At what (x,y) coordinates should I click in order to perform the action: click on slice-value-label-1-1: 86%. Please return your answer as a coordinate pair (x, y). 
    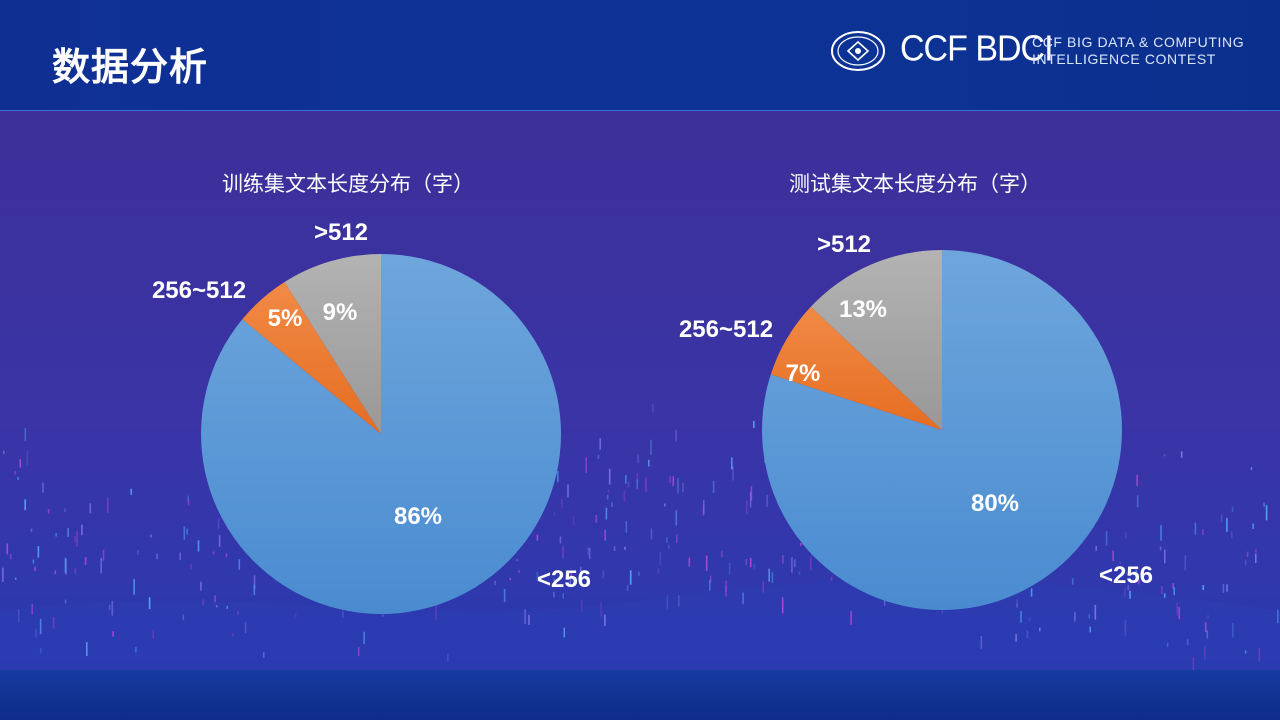
    Looking at the image, I should click on (418, 516).